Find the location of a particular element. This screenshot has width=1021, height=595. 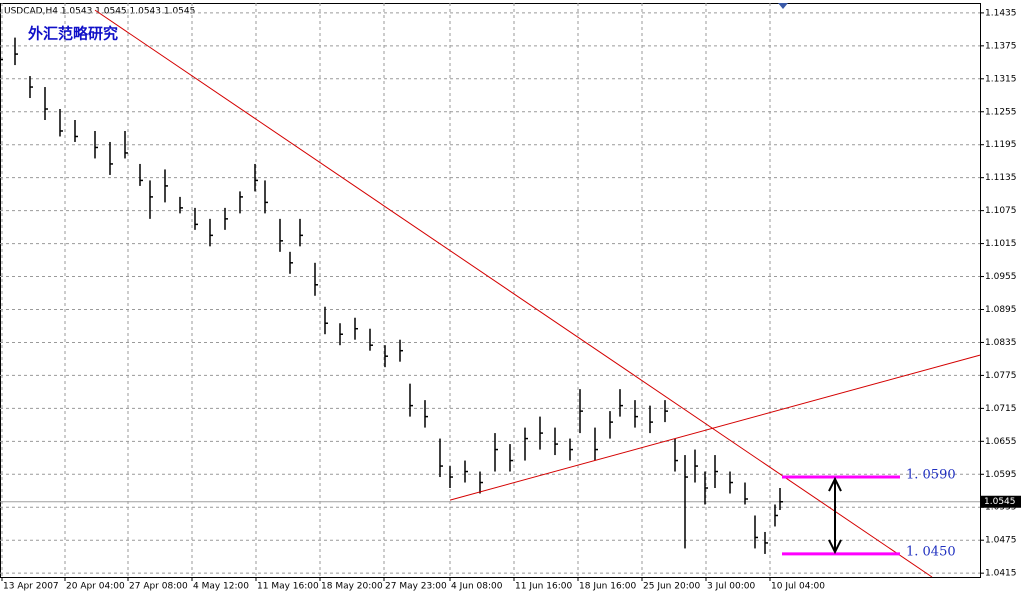

y-tick-label: 1.1195 is located at coordinates (1001, 145).